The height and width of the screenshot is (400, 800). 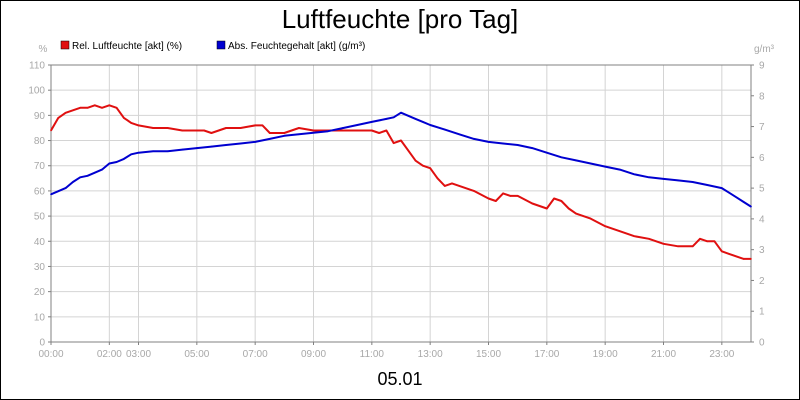 I want to click on y-tick-label-left: 10, so click(x=40, y=317).